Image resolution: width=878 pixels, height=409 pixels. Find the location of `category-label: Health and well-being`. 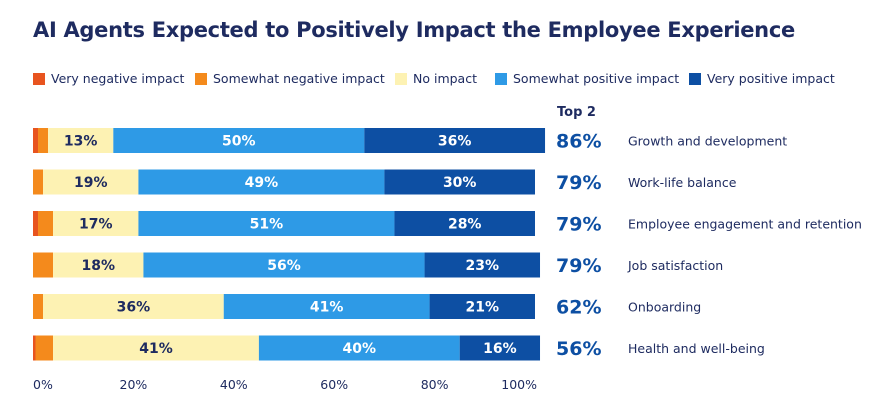

category-label: Health and well-being is located at coordinates (696, 348).